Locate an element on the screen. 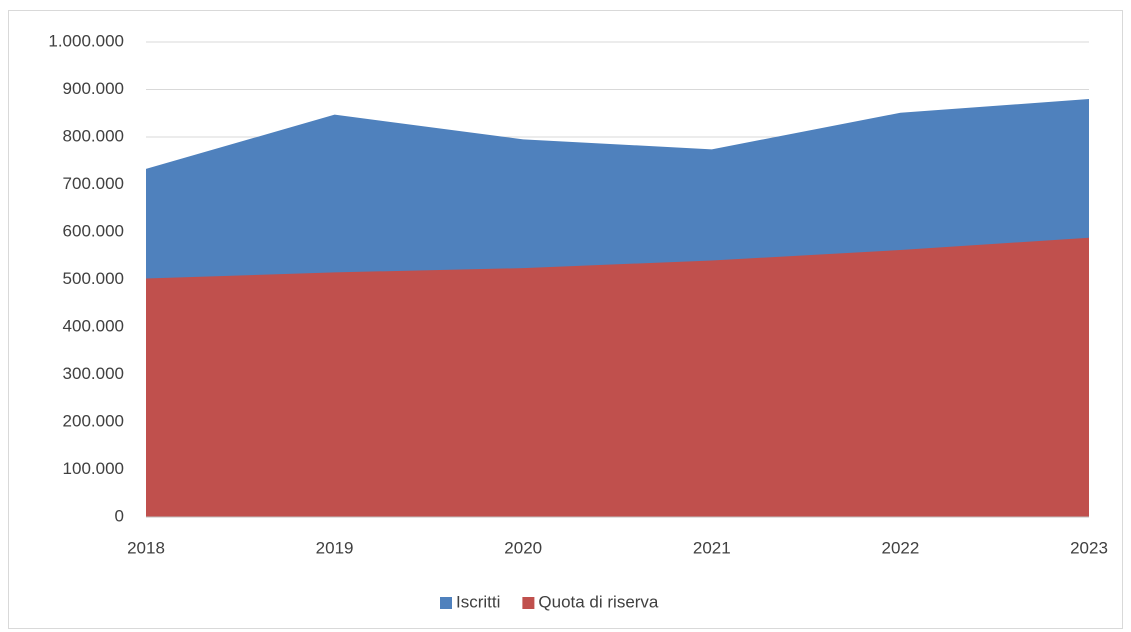  y-tick-label: 200.000 is located at coordinates (93, 420).